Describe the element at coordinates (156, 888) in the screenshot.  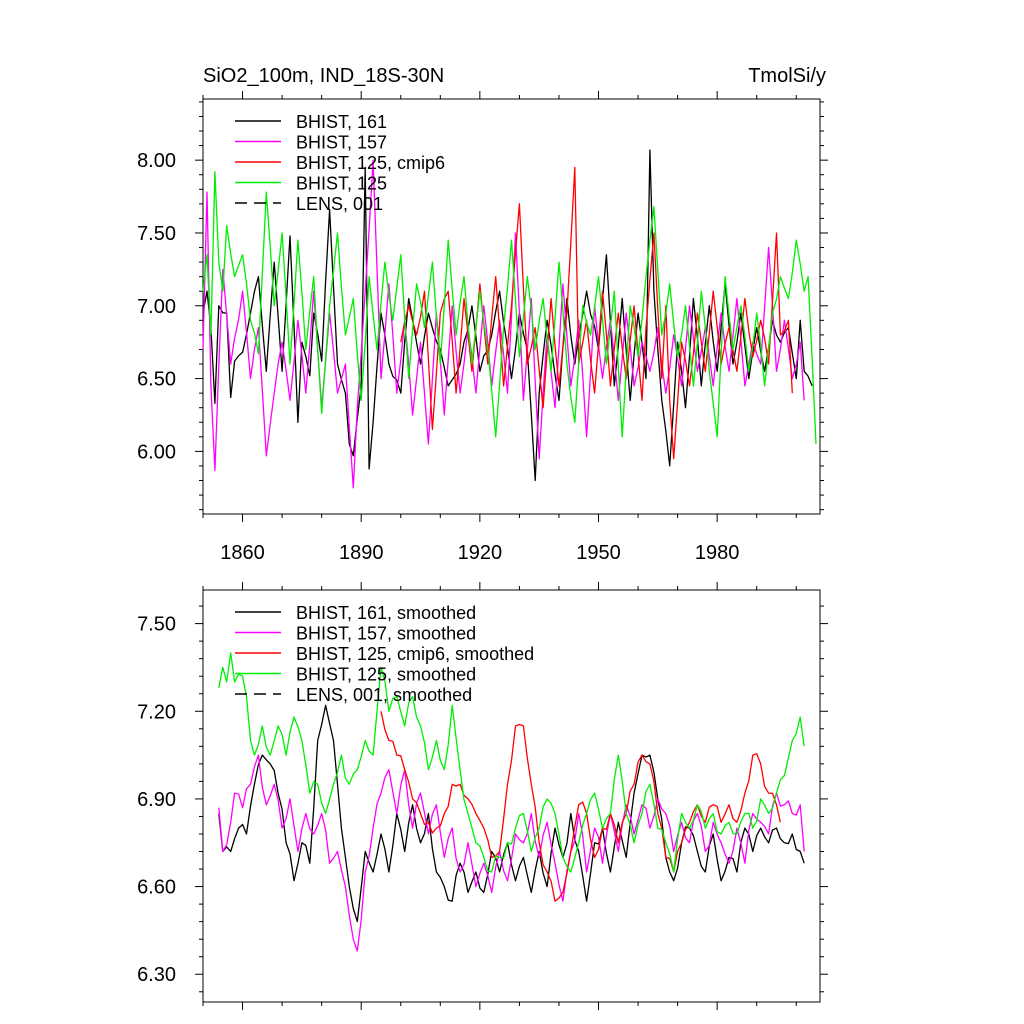
I see `bottom-ytick-label: 6.60` at that location.